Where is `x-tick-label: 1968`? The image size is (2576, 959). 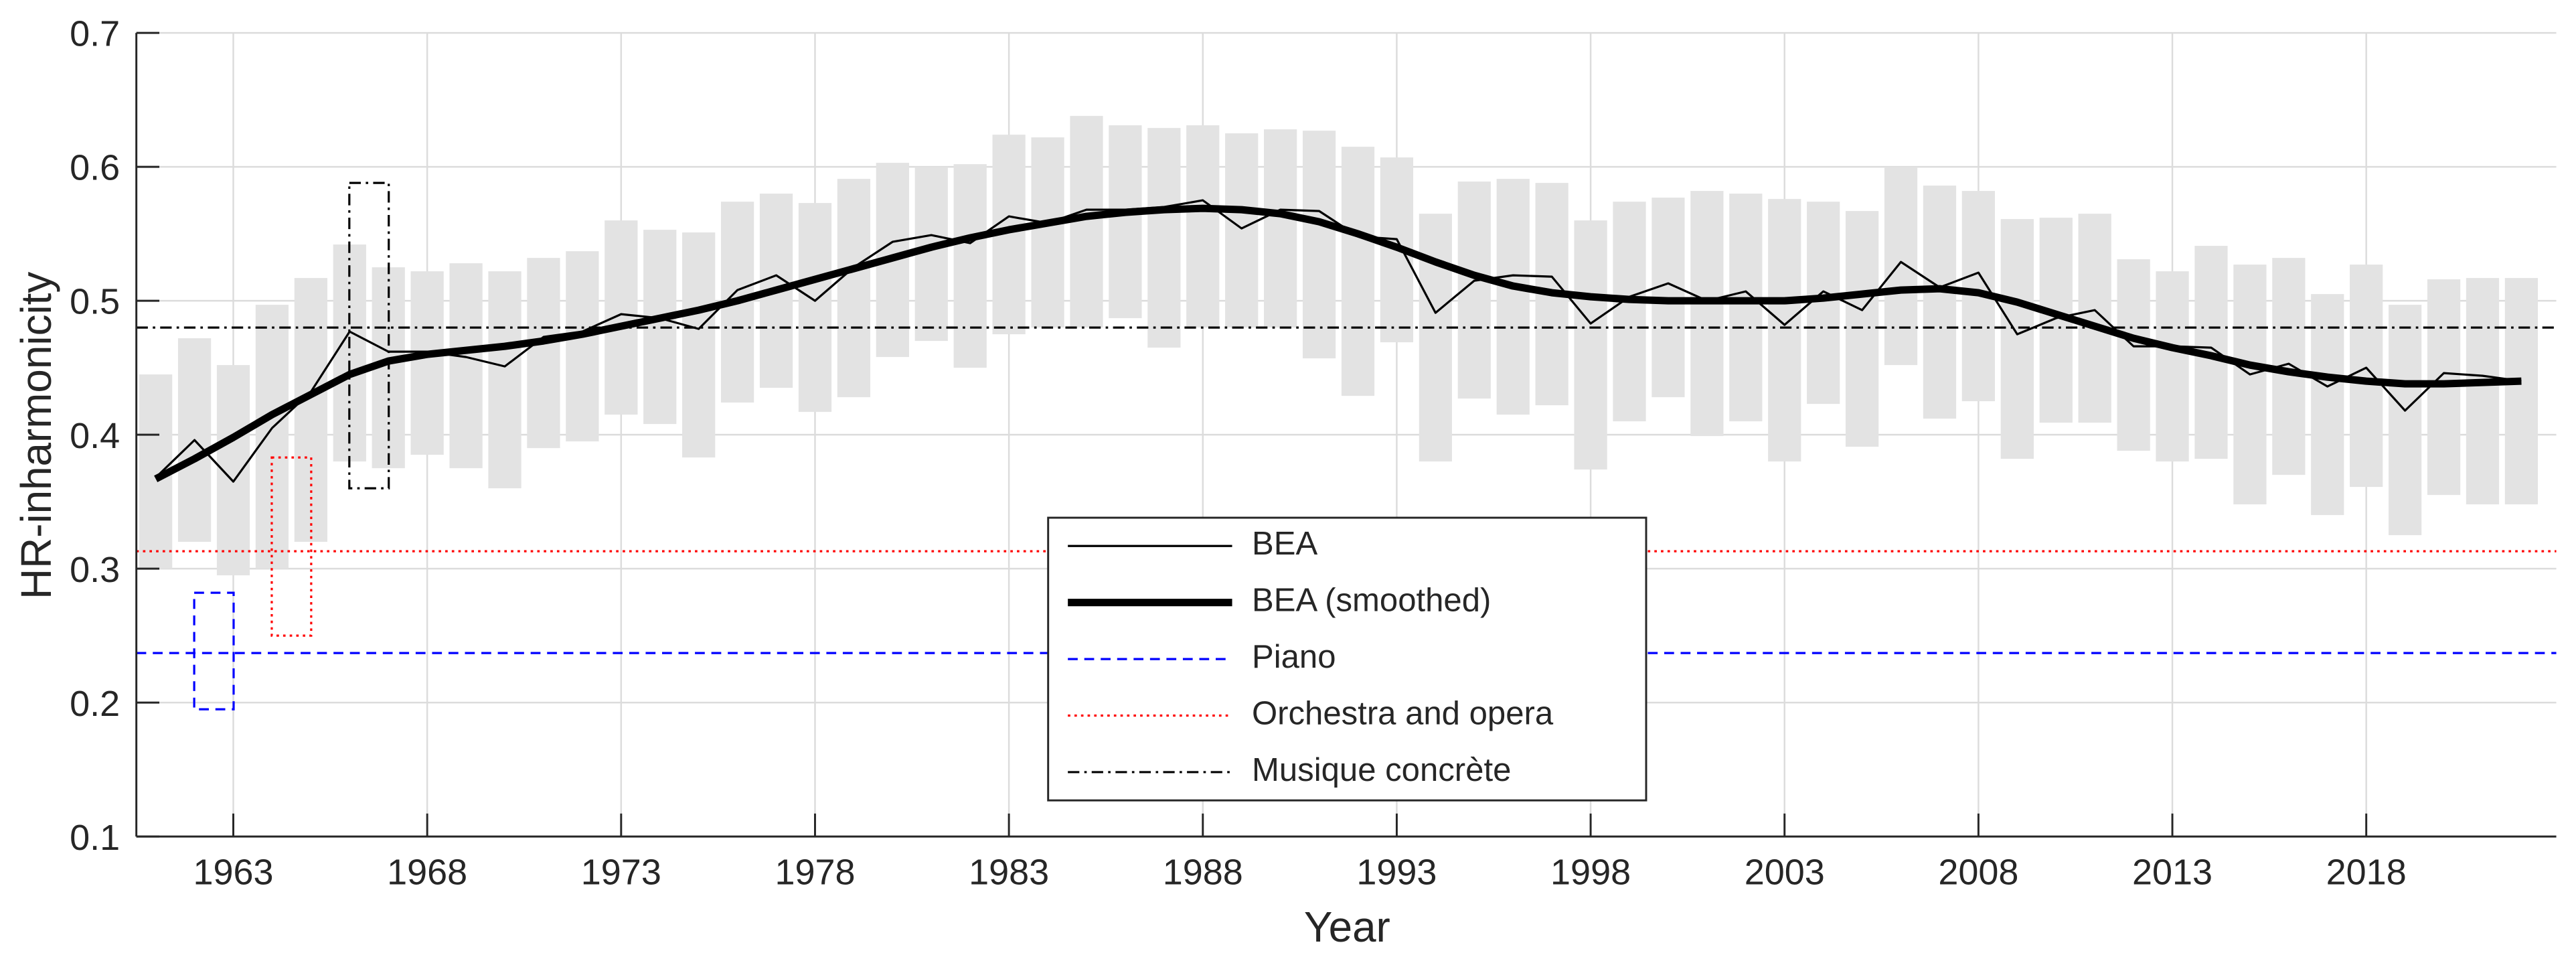 x-tick-label: 1968 is located at coordinates (427, 872).